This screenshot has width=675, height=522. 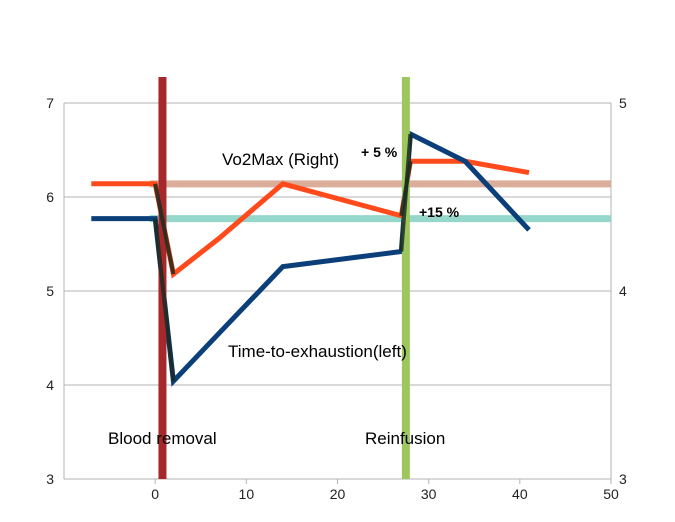 What do you see at coordinates (50, 479) in the screenshot?
I see `y-left-tick-label-3: 3` at bounding box center [50, 479].